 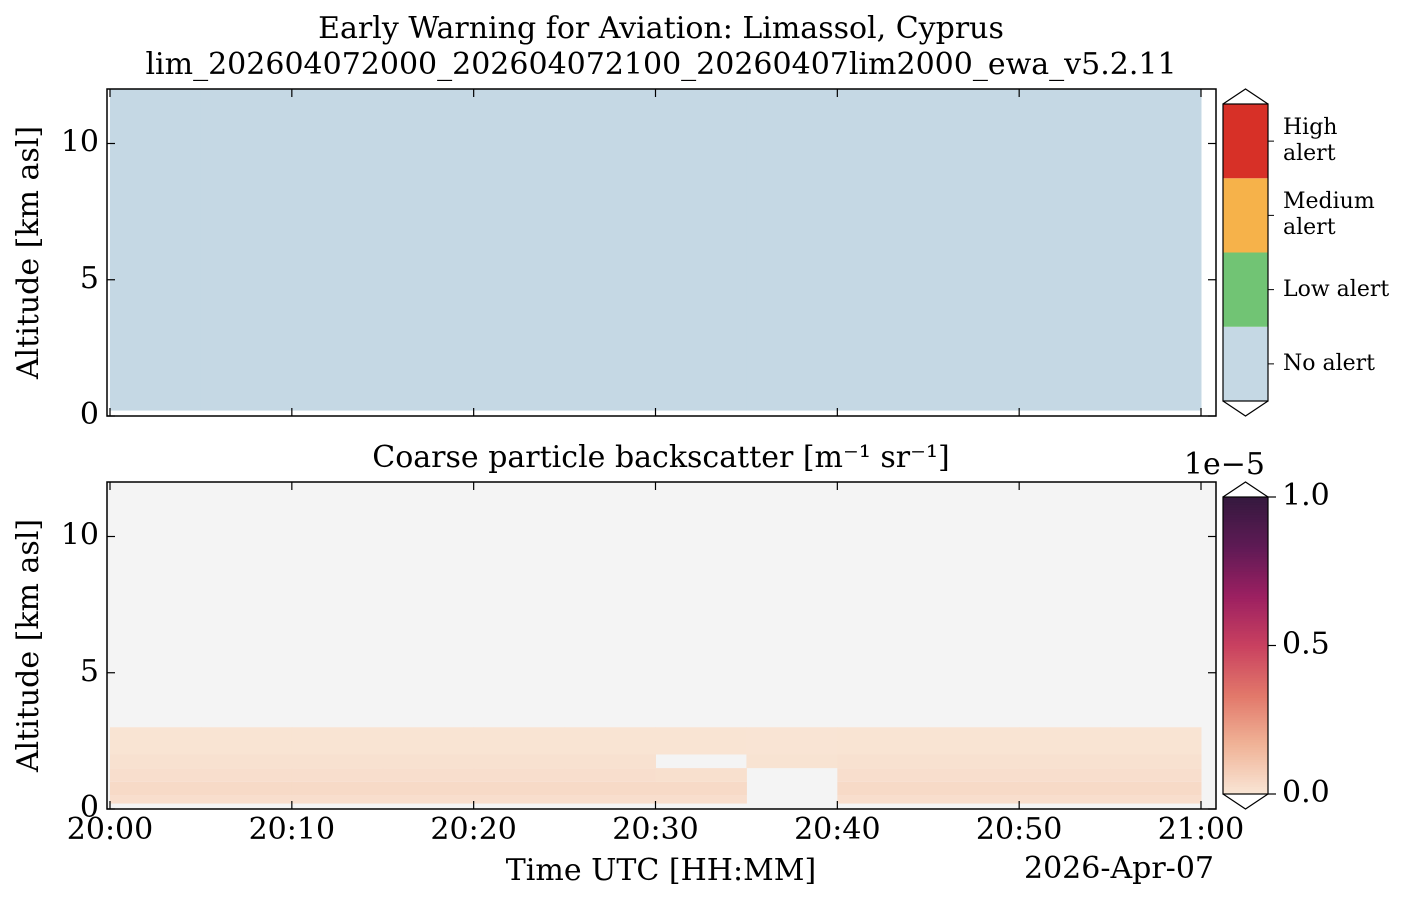 I want to click on y-axis-label: Altitude [km asl], so click(x=28, y=253).